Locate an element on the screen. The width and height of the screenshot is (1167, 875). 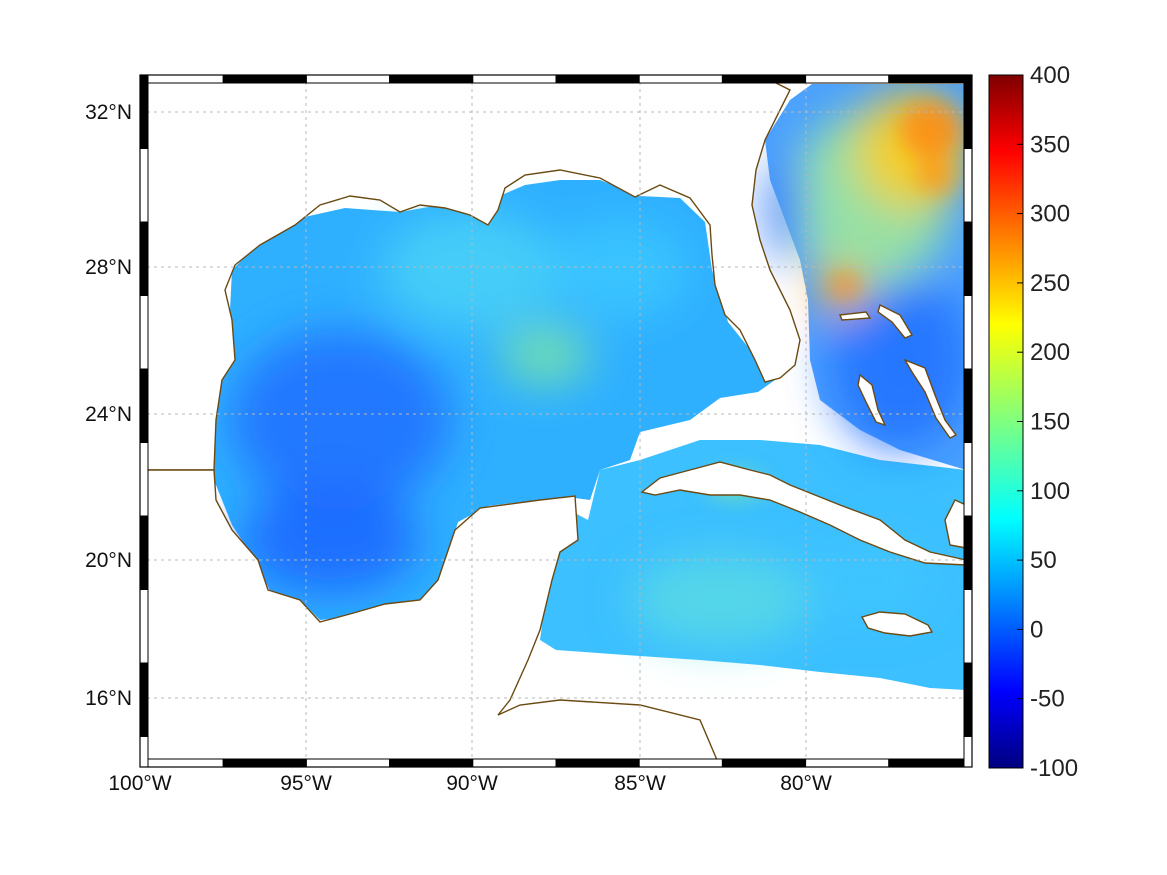
colorbar-tick-label: 150 is located at coordinates (1050, 422).